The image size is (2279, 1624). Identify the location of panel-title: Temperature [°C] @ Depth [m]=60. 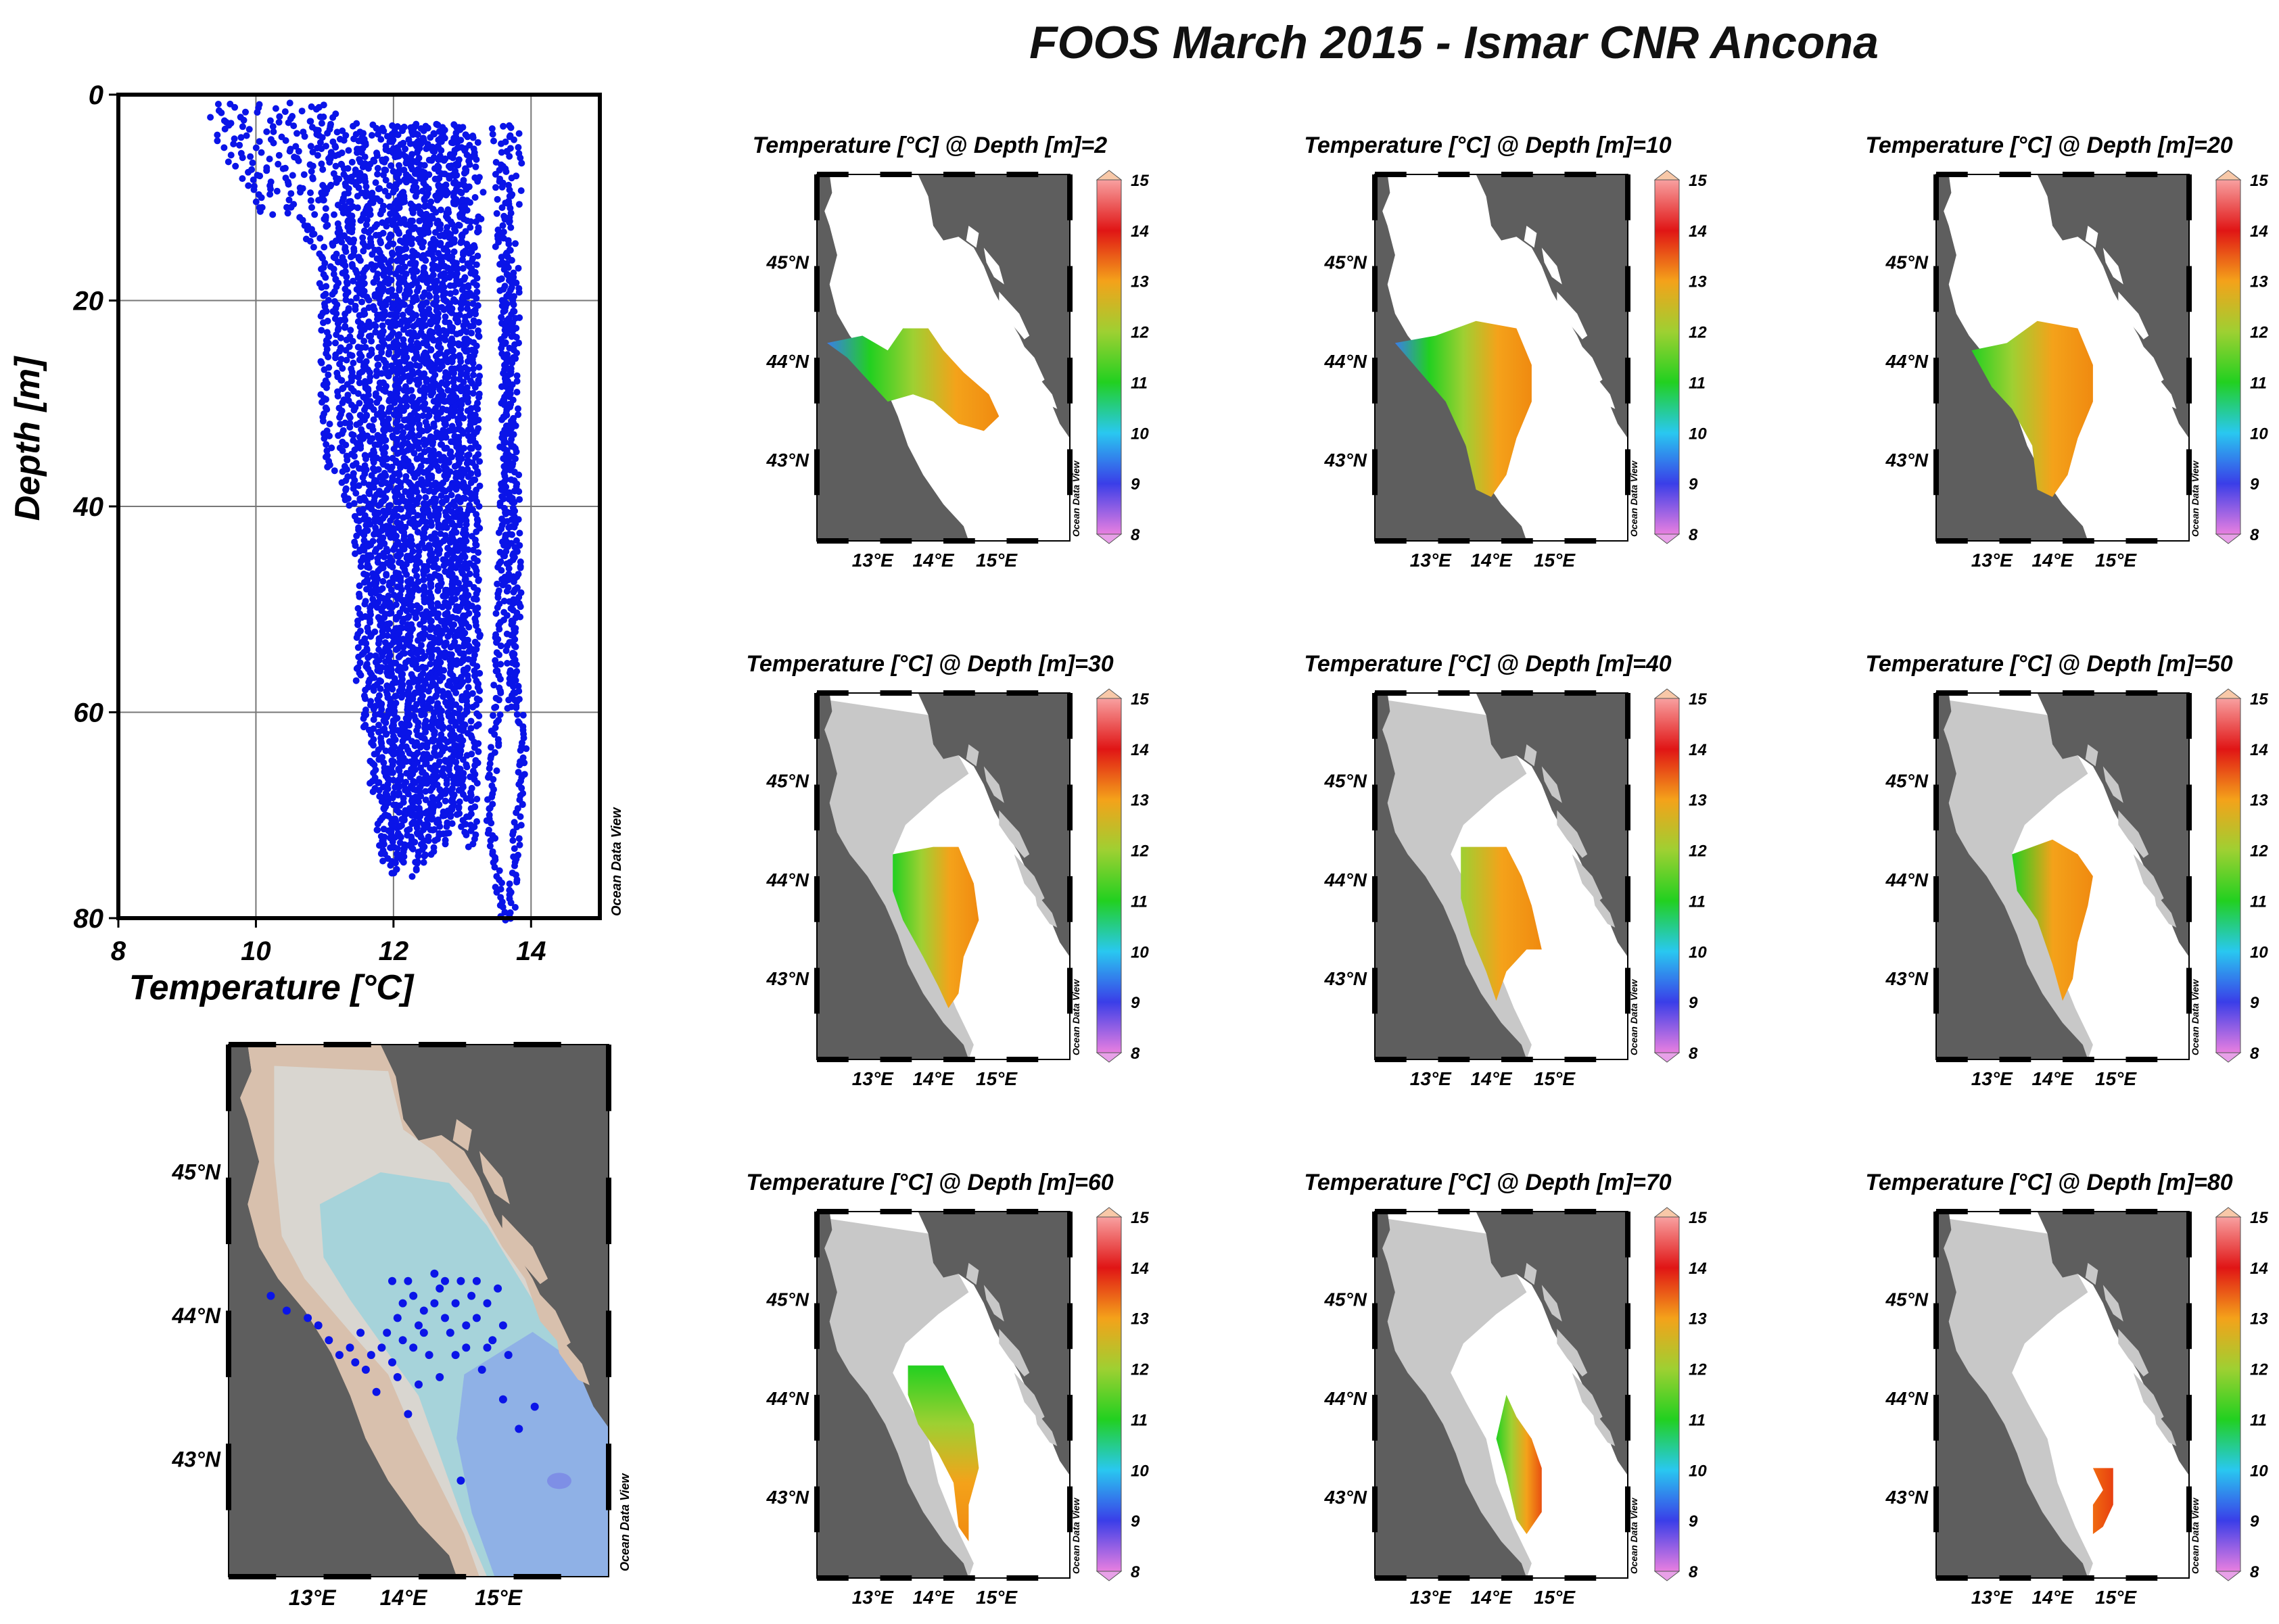
(929, 1182).